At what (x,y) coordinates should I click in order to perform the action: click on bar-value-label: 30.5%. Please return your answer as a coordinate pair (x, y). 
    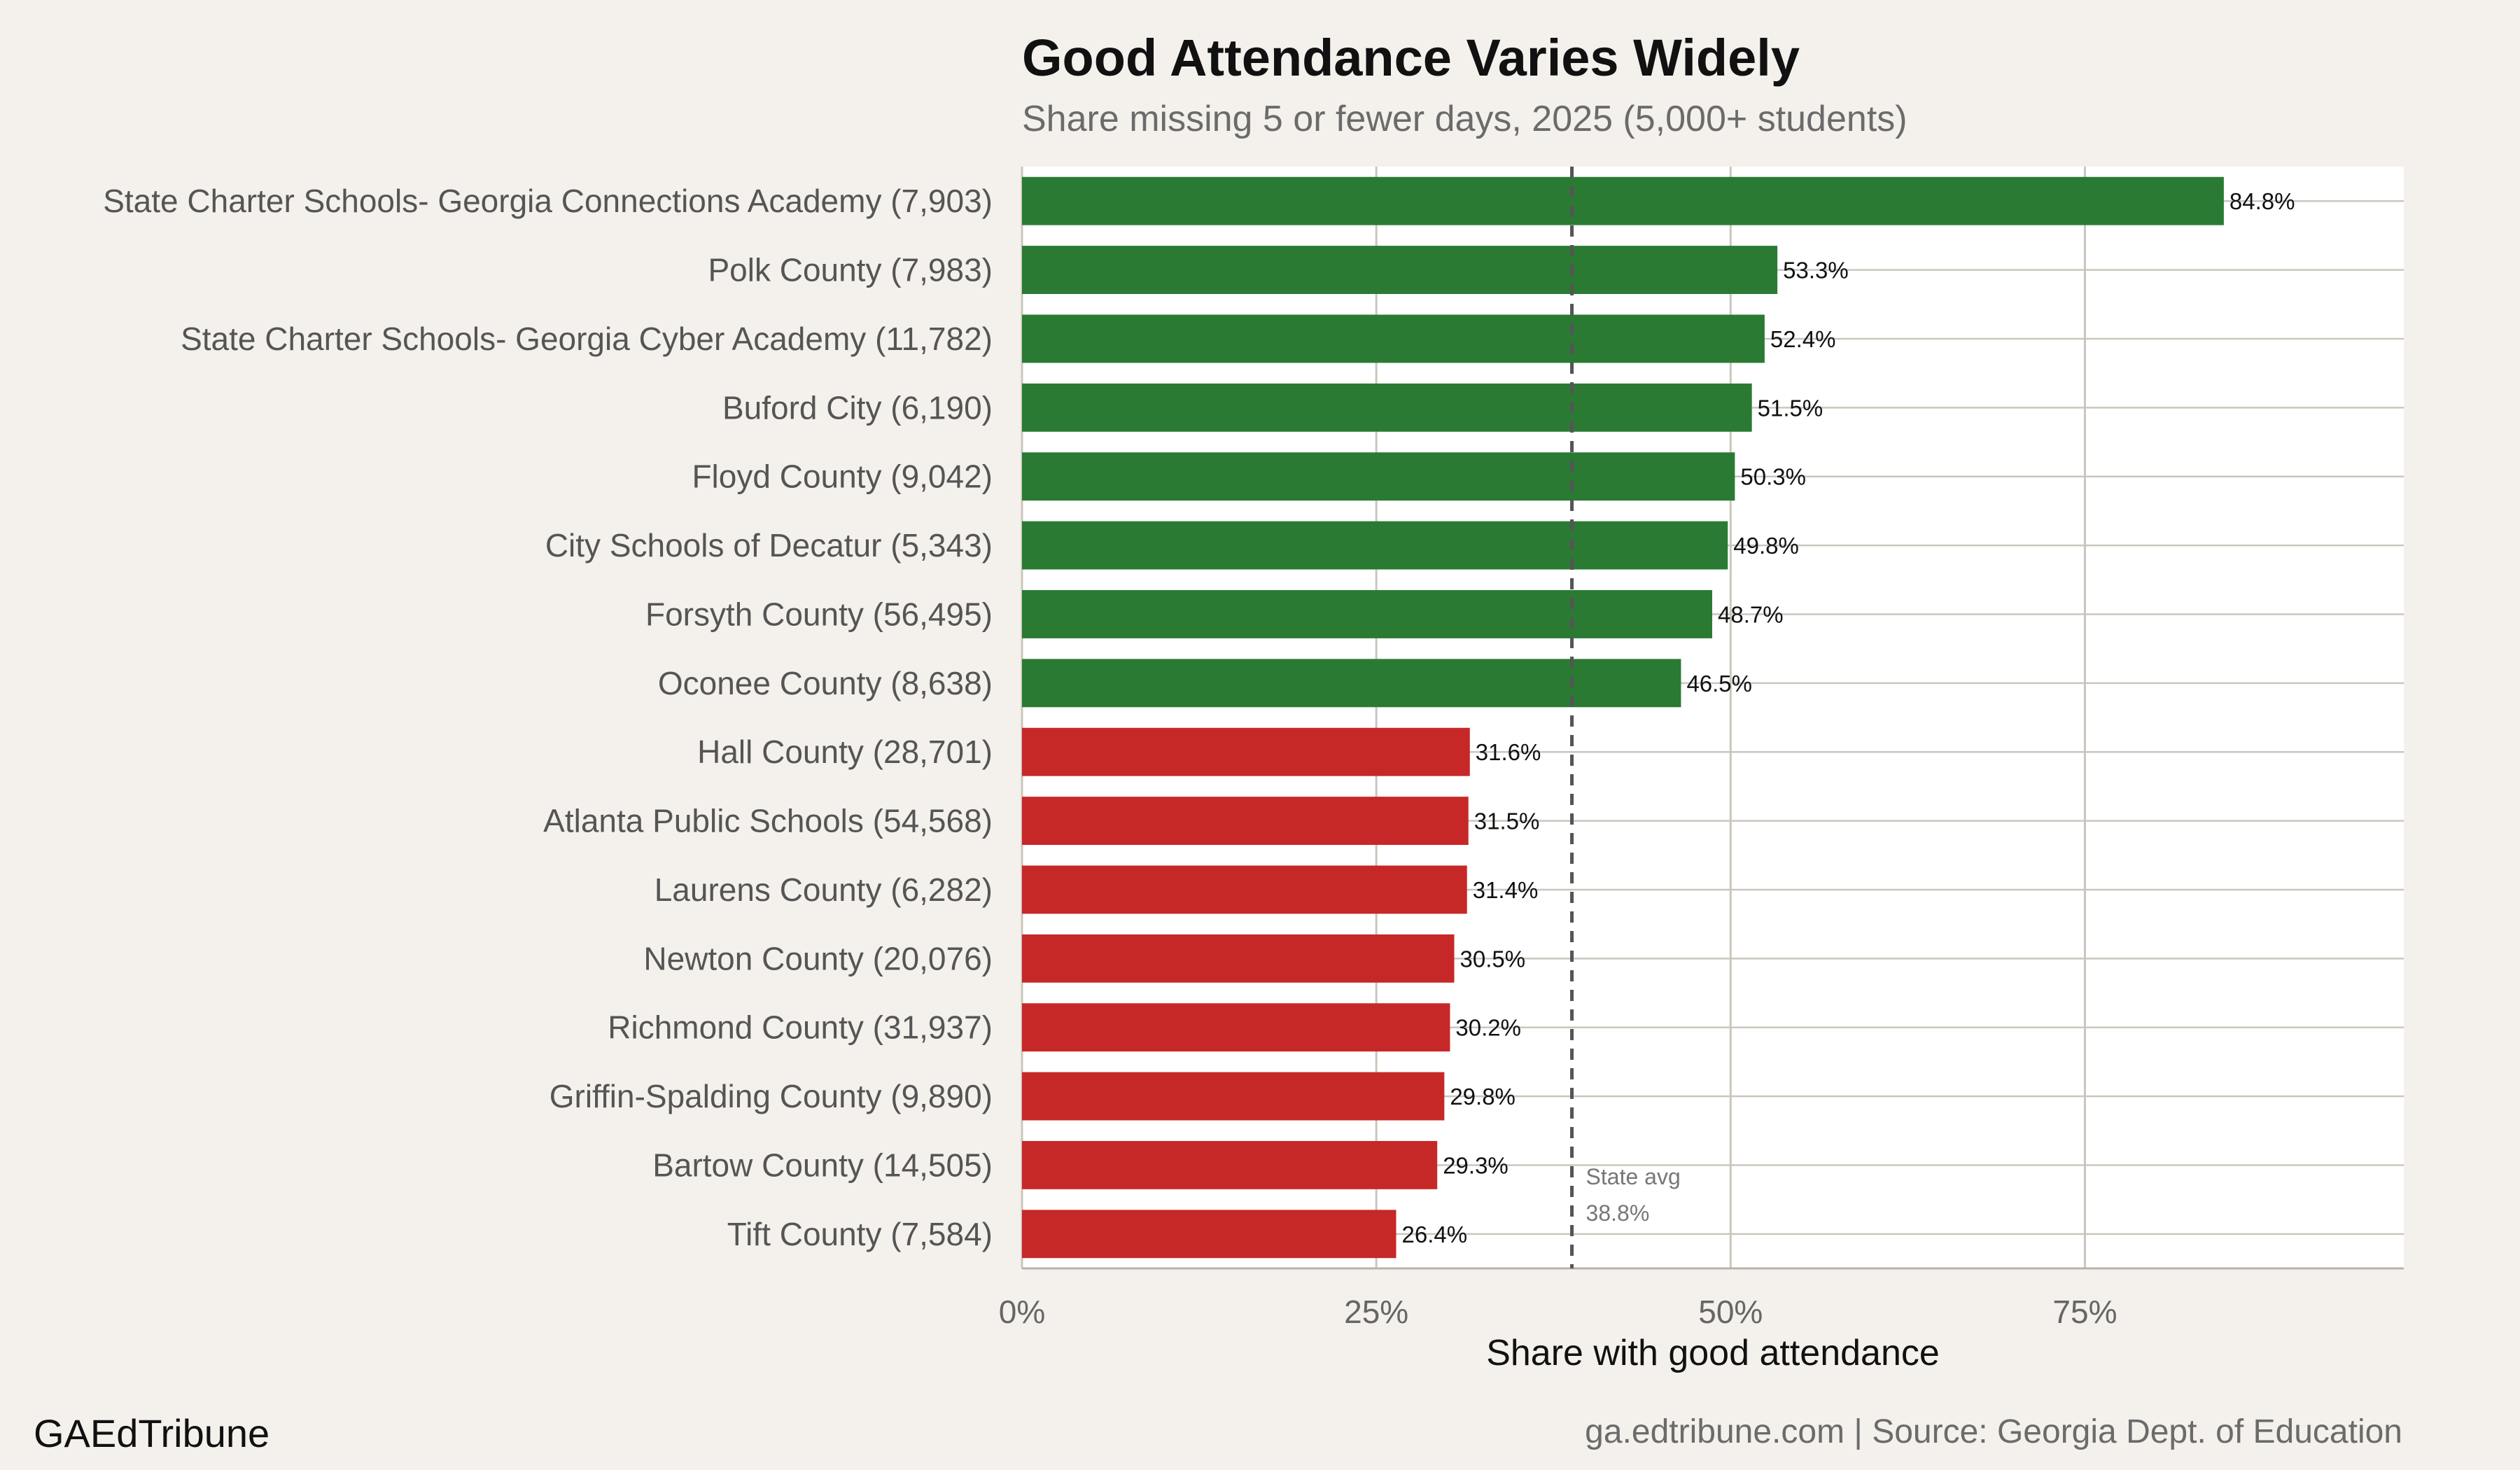
    Looking at the image, I should click on (1493, 959).